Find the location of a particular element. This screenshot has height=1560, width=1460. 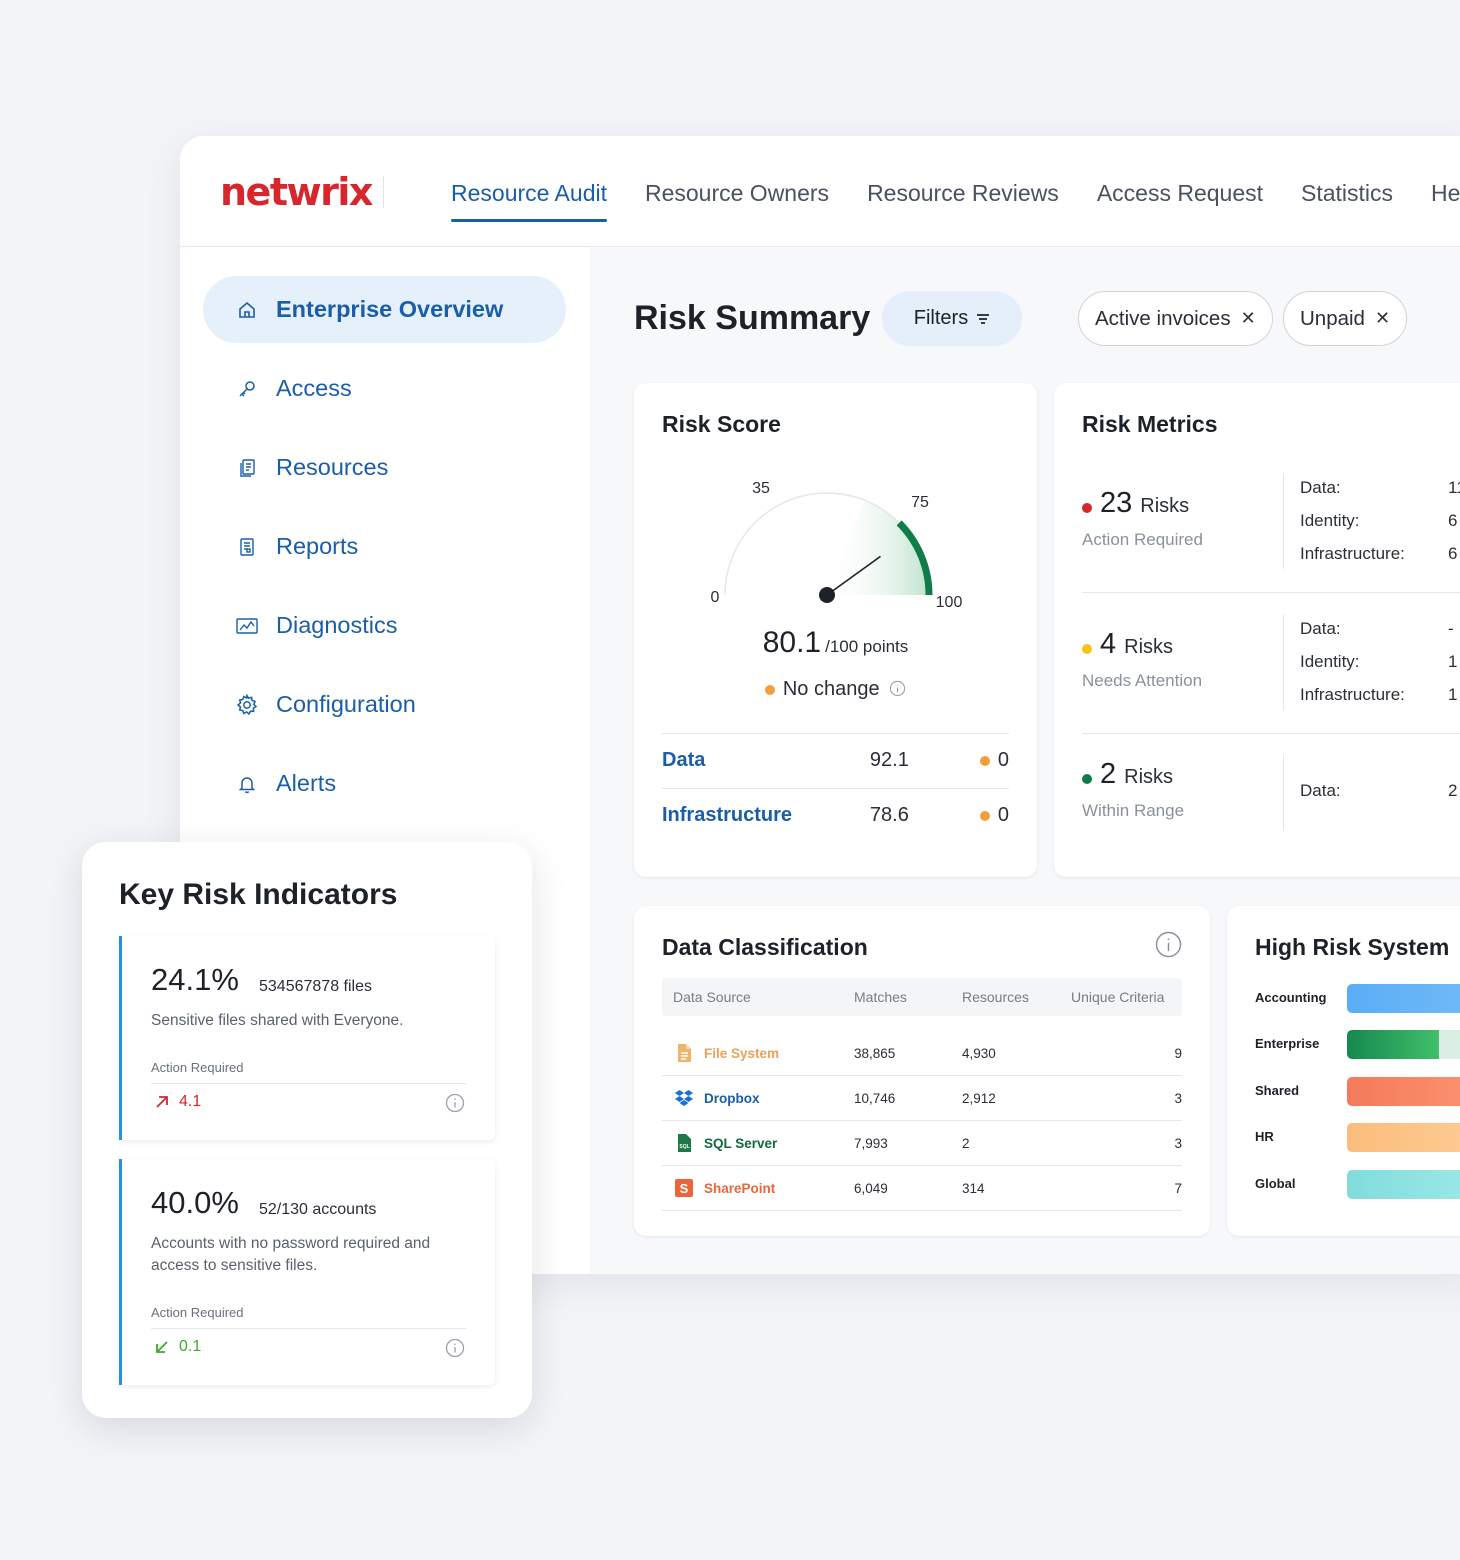

change-value: 0 is located at coordinates (1003, 760).